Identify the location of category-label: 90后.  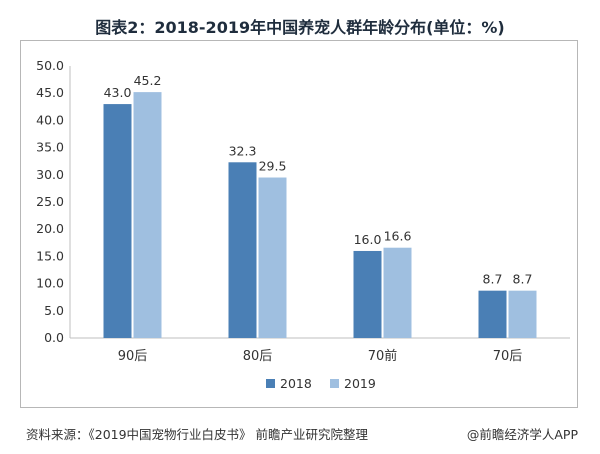
(133, 356).